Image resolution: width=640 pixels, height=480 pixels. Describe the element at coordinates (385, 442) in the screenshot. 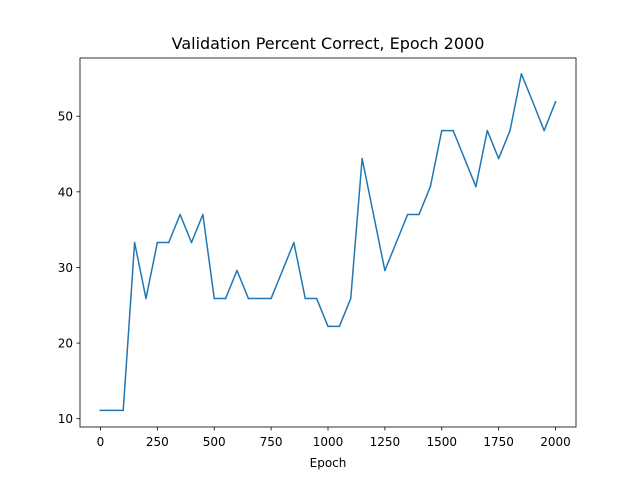

I see `x-tick-label: 1250` at that location.